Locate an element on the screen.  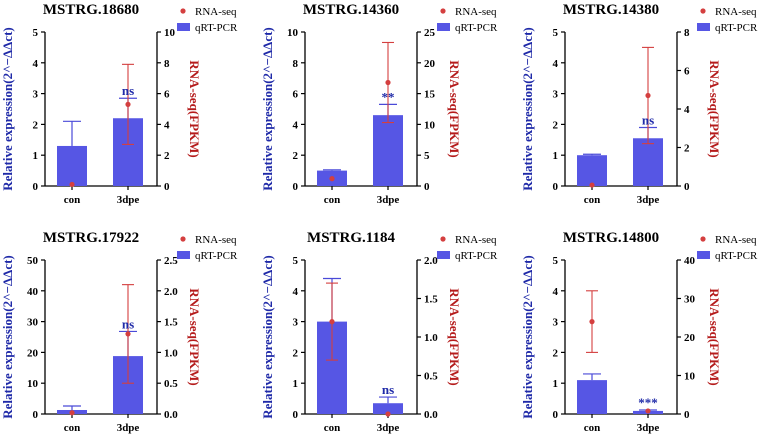
right-tick-label: 0.0 is located at coordinates (171, 415).